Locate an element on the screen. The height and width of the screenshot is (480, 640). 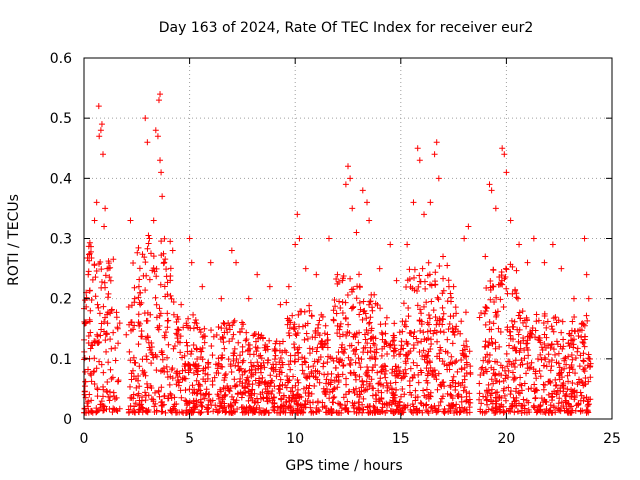
y-axis-label: ROTI / TECUs is located at coordinates (14, 240).